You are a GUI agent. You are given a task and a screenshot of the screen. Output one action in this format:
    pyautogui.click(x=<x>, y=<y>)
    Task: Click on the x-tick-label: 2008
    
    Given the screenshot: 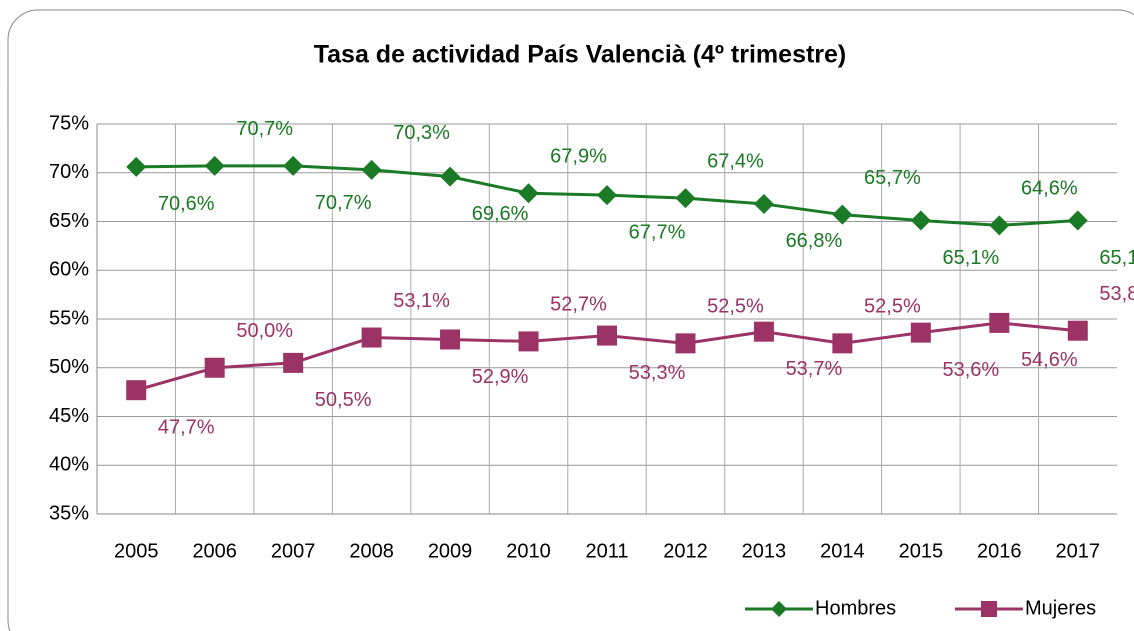 What is the action you would take?
    pyautogui.click(x=371, y=551)
    